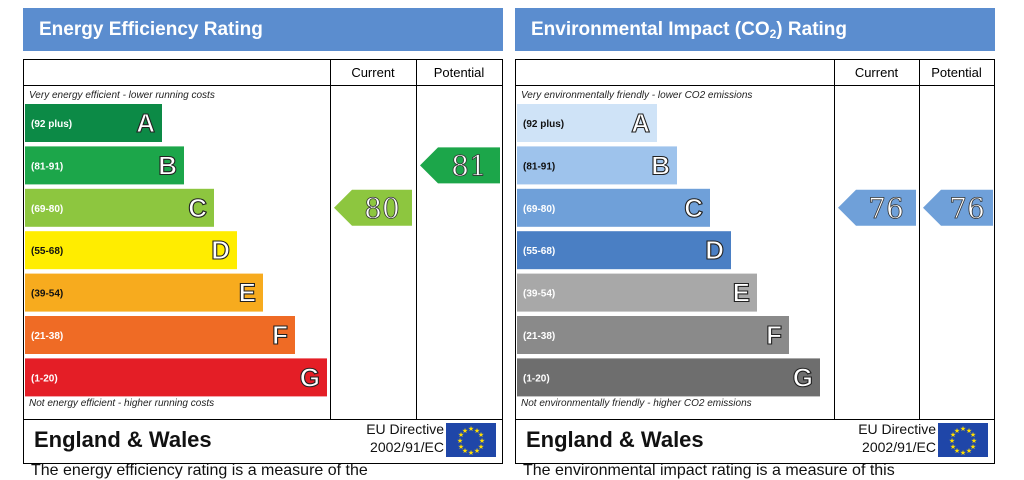 The height and width of the screenshot is (480, 1024). What do you see at coordinates (263, 29) in the screenshot?
I see `energy-efficiency-title: Energy Efficiency Rating` at bounding box center [263, 29].